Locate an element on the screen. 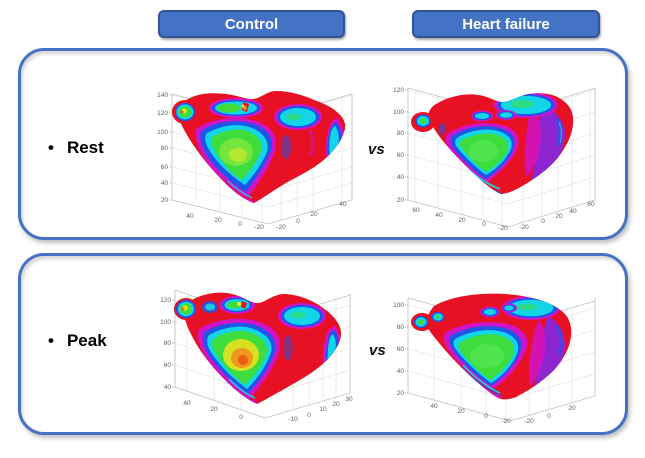 The height and width of the screenshot is (458, 645). surface-blob-peak-hf is located at coordinates (491, 346).